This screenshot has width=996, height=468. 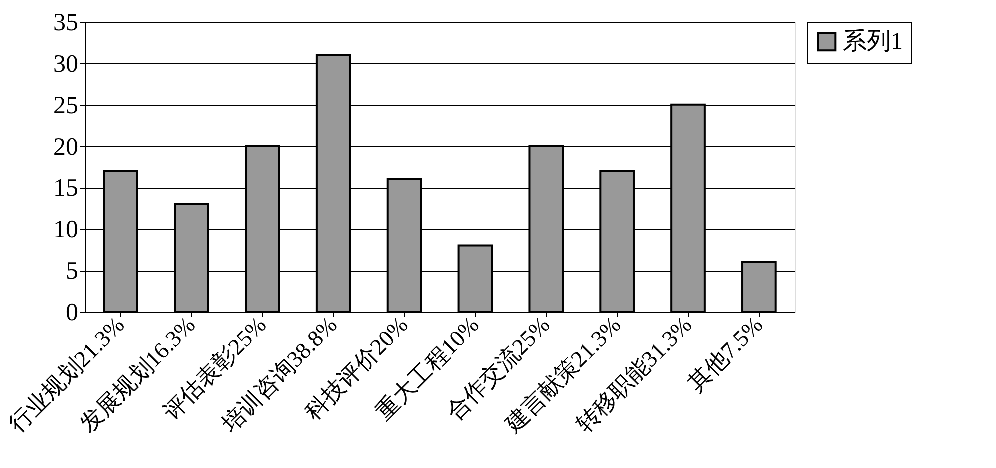 I want to click on y-tick-label: 20, so click(x=66, y=147).